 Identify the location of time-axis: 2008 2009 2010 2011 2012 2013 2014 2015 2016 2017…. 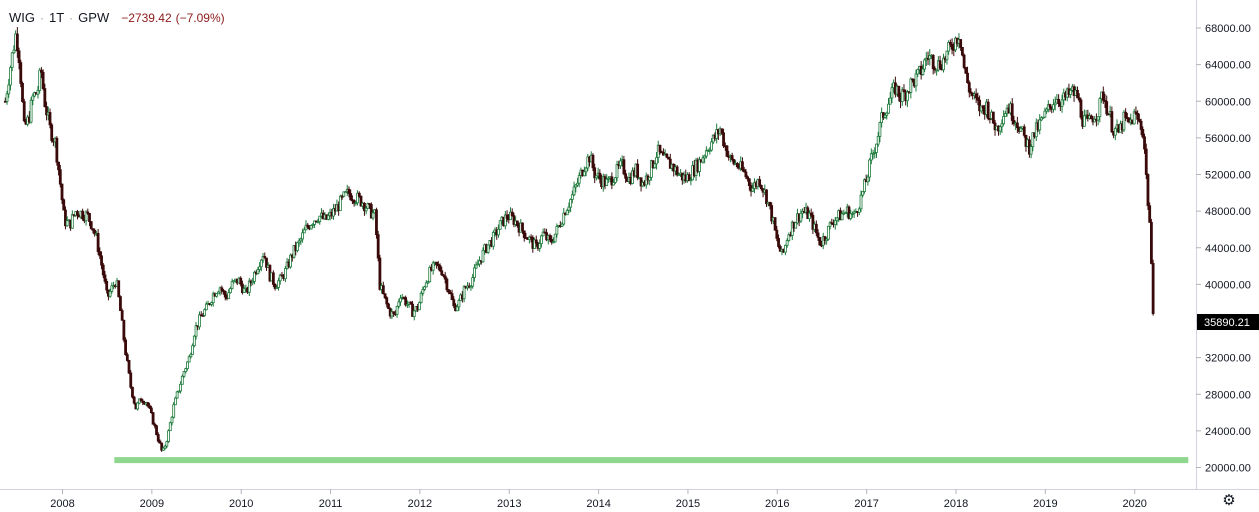
(598, 499).